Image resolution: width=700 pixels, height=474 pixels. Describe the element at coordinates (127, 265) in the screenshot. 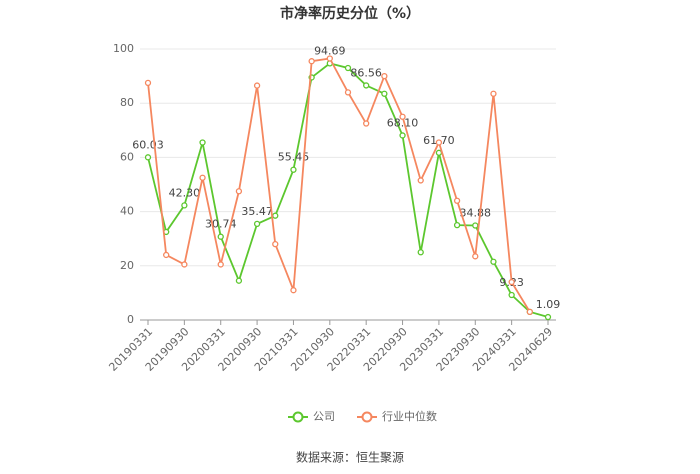

I see `y-tick-label: 20` at that location.